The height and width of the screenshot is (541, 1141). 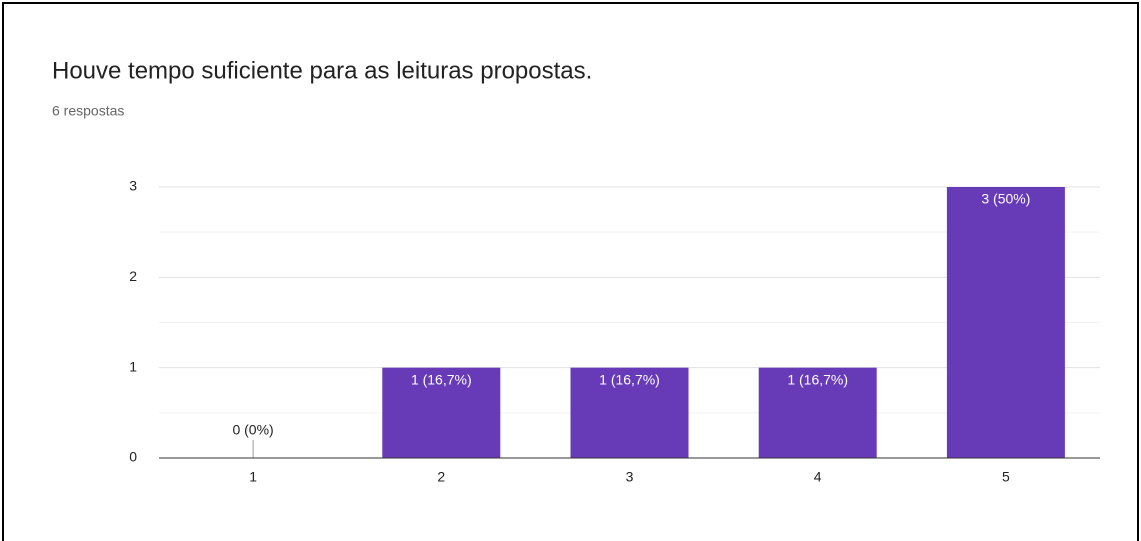 I want to click on y-tick-label: 2, so click(x=133, y=276).